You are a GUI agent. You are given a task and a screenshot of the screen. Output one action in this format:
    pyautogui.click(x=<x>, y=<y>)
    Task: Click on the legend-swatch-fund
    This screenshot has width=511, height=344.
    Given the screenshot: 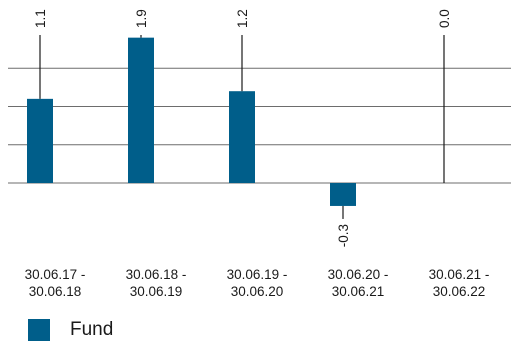 What is the action you would take?
    pyautogui.click(x=39, y=330)
    